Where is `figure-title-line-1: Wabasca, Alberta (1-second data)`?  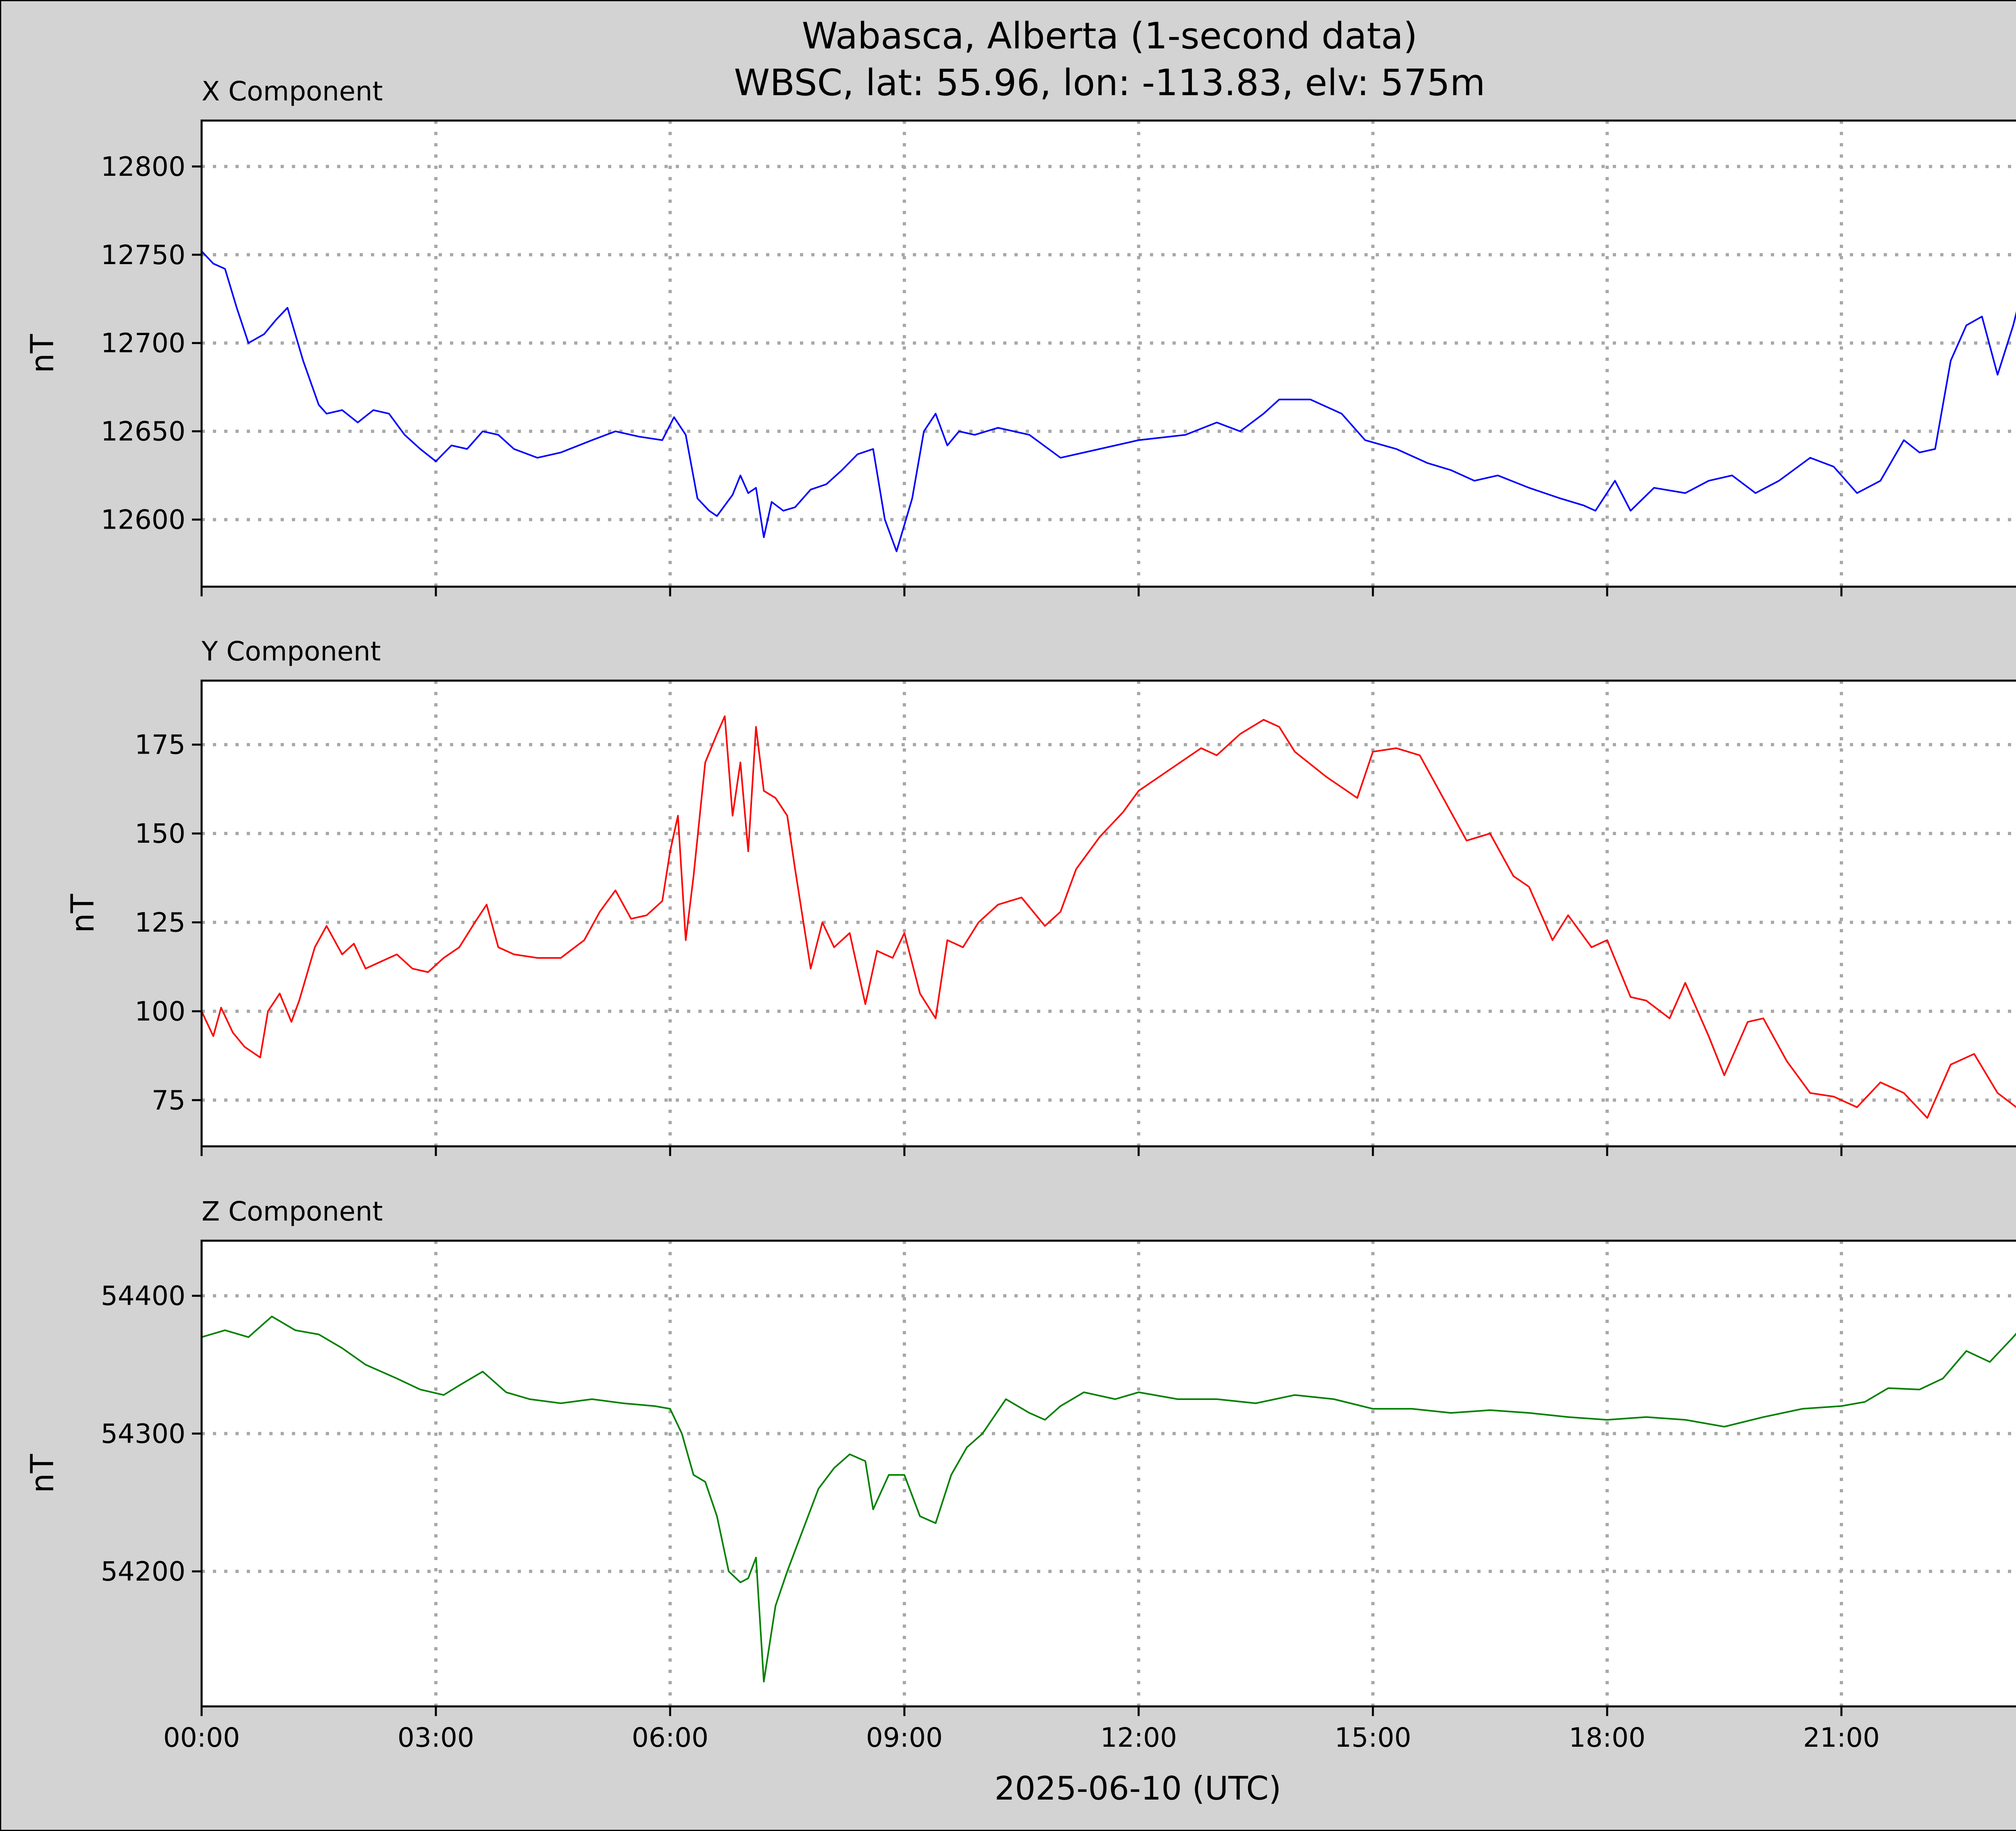
figure-title-line-1: Wabasca, Alberta (1-second data) is located at coordinates (1110, 36).